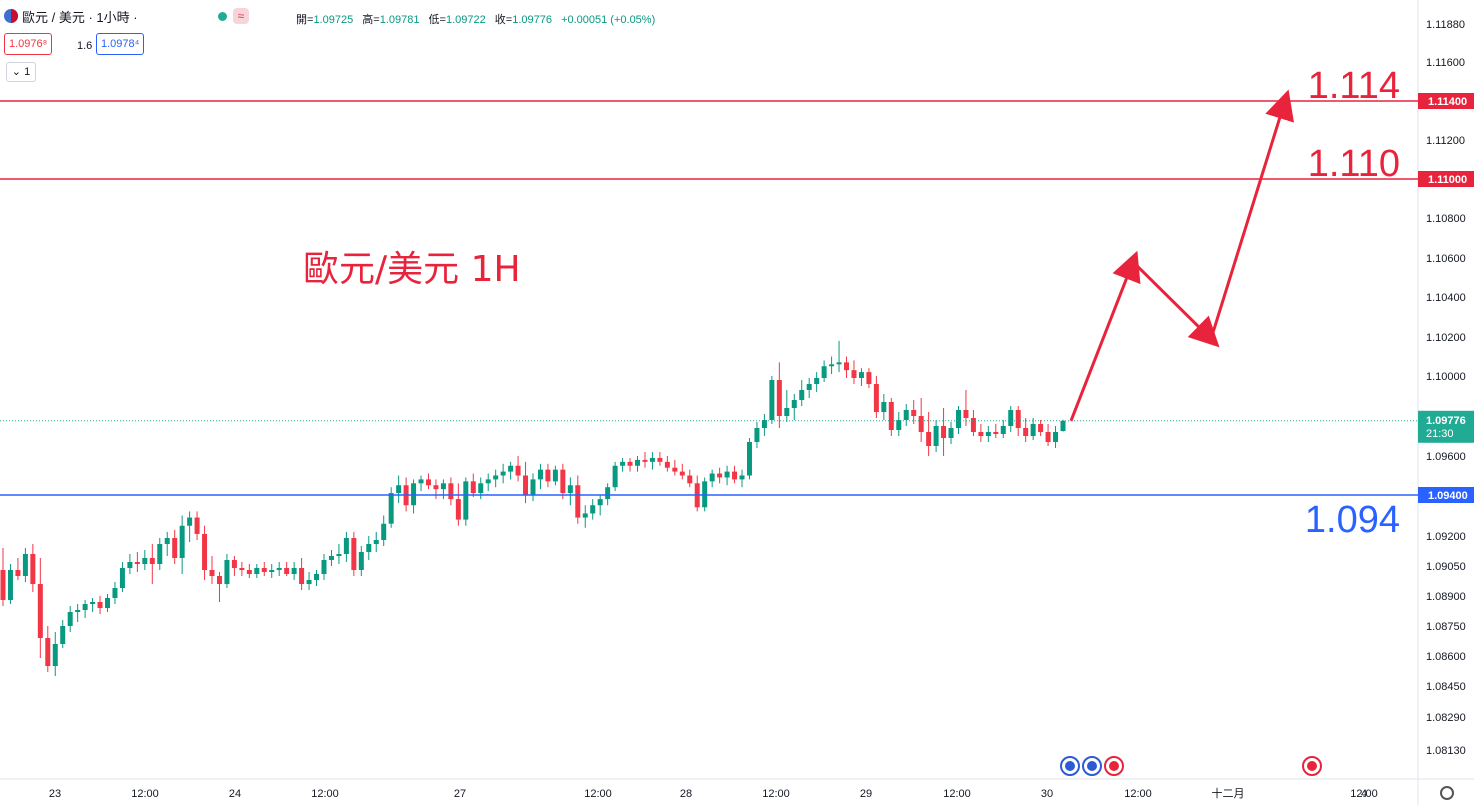 Image resolution: width=1474 pixels, height=805 pixels. Describe the element at coordinates (120, 44) in the screenshot. I see `buy-button: 1.0978⁴` at that location.